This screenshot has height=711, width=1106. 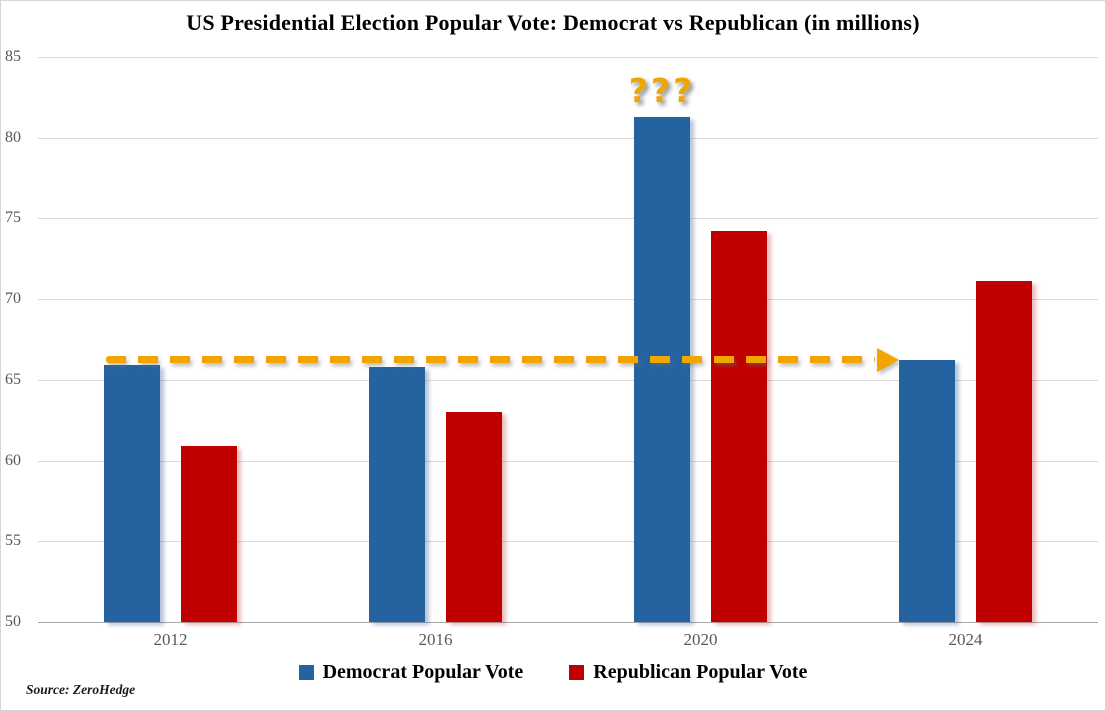 I want to click on y-tick-label-50: 50, so click(x=13, y=621).